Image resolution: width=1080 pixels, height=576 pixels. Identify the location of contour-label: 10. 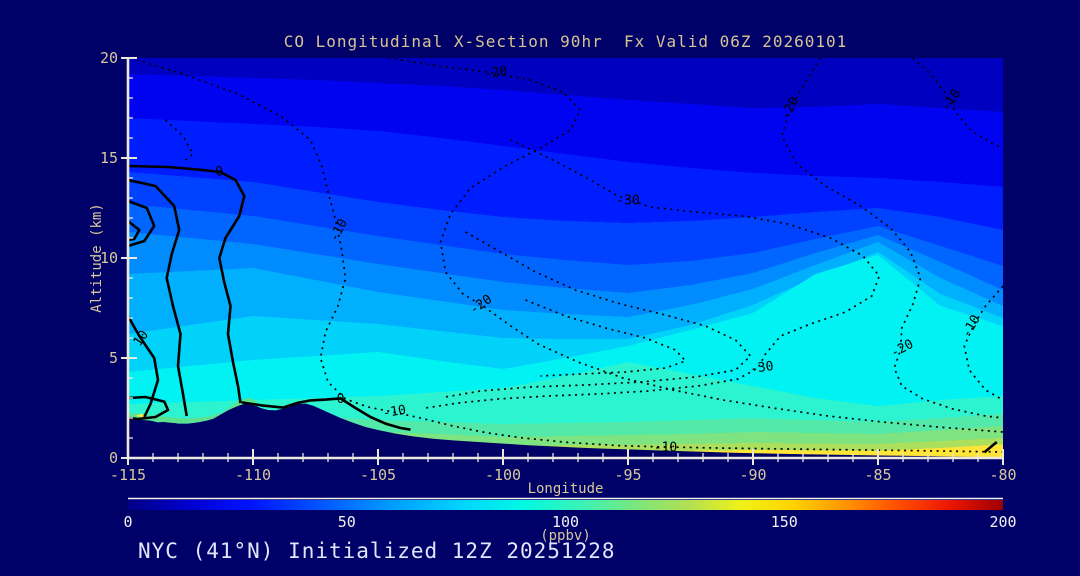
(141, 338).